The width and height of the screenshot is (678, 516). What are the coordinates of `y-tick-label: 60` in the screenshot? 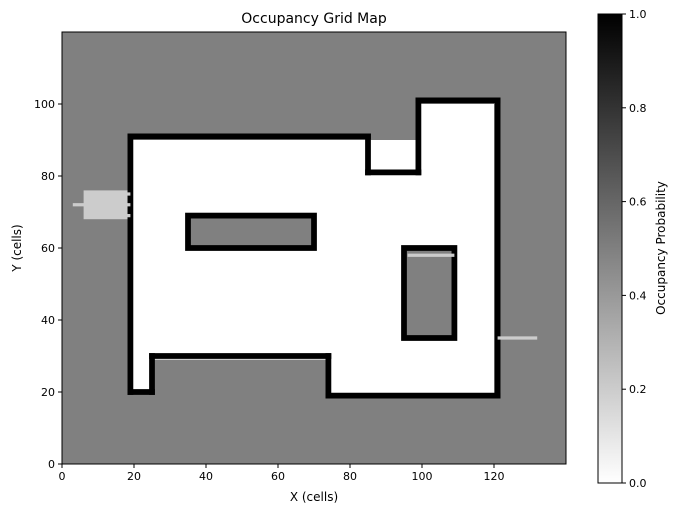 It's located at (48, 248).